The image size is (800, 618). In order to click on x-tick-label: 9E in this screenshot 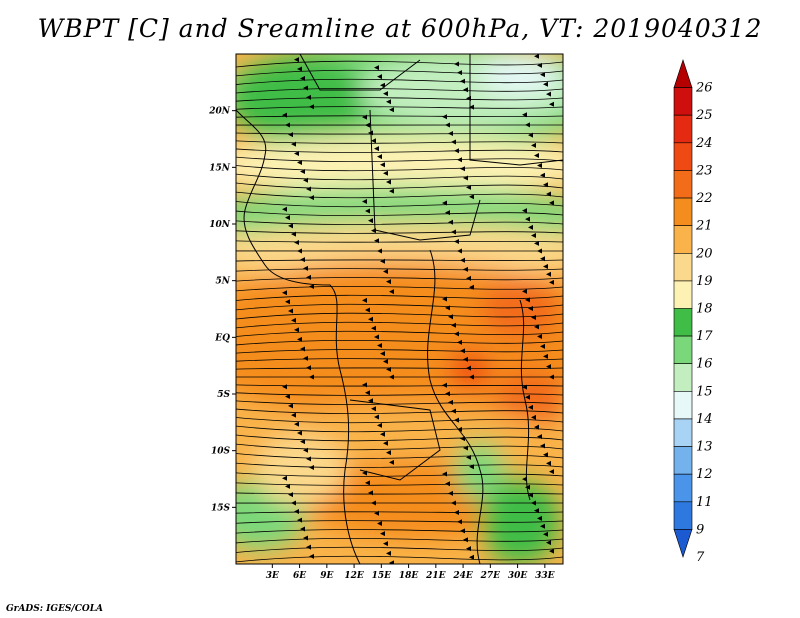, I will do `click(326, 576)`.